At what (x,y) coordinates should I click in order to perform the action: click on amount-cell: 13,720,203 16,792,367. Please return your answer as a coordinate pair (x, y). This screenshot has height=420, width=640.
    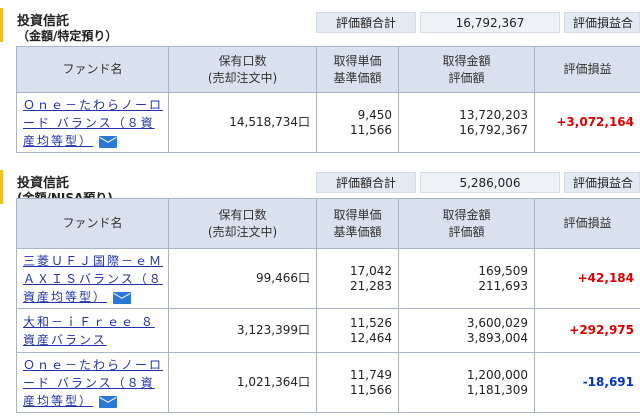
    Looking at the image, I should click on (466, 122).